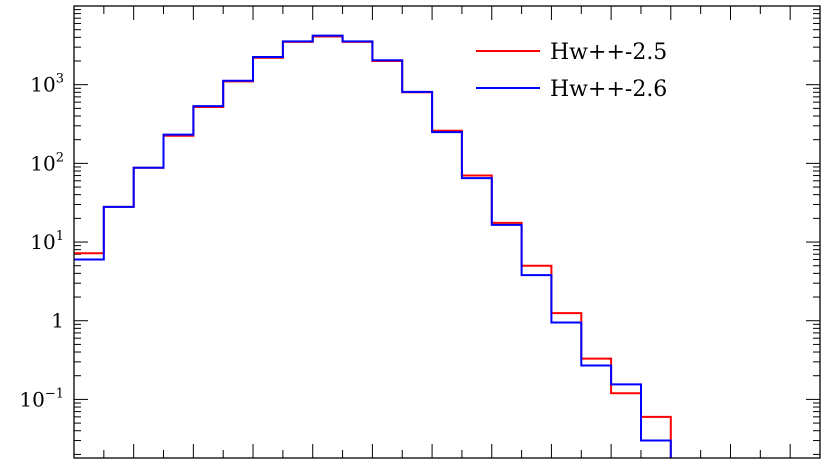 This screenshot has height=464, width=837. Describe the element at coordinates (41, 398) in the screenshot. I see `y-tick-label: 10⁻¹` at that location.